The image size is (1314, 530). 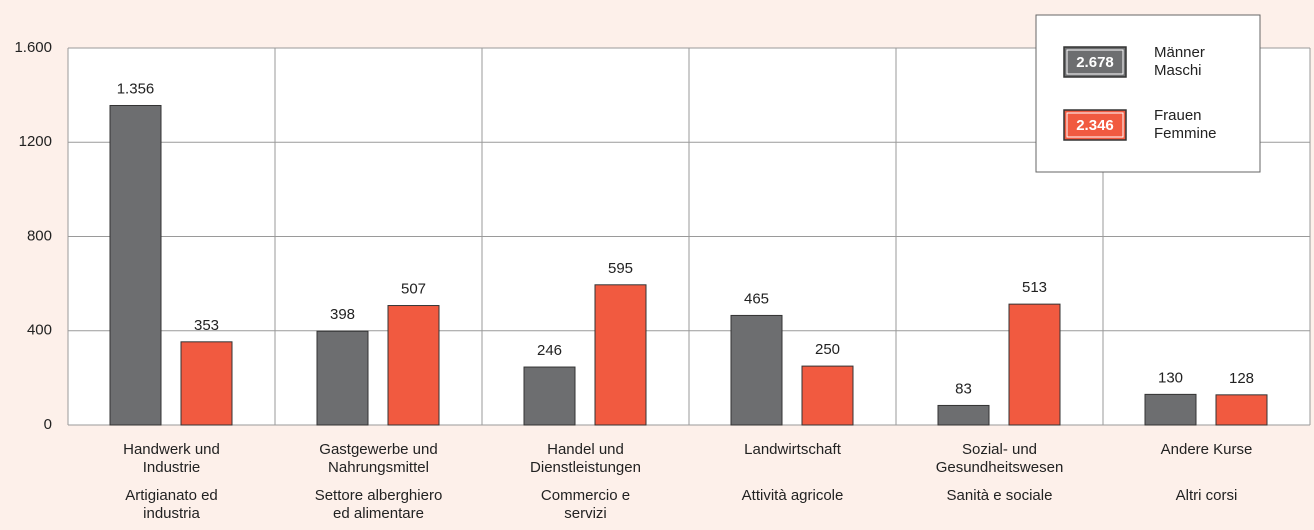 What do you see at coordinates (793, 495) in the screenshot?
I see `x-tick-label: Attività agricole` at bounding box center [793, 495].